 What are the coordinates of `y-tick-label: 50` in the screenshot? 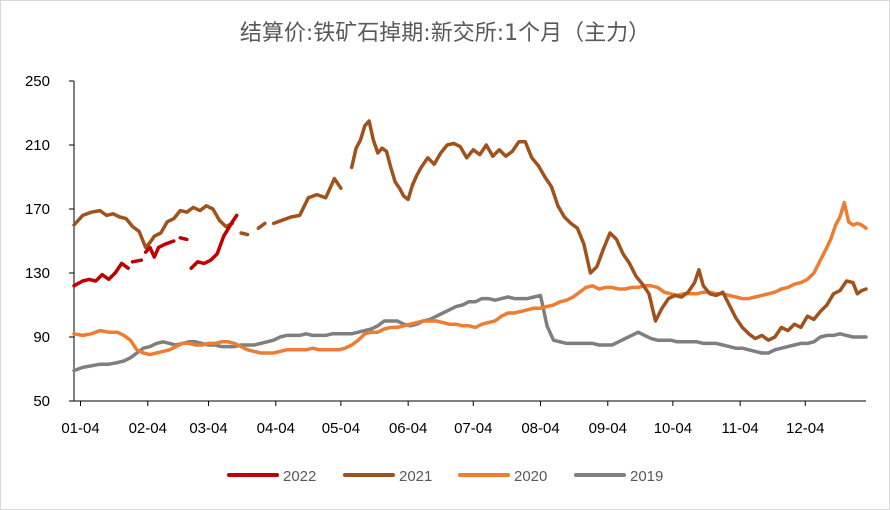 It's located at (41, 401).